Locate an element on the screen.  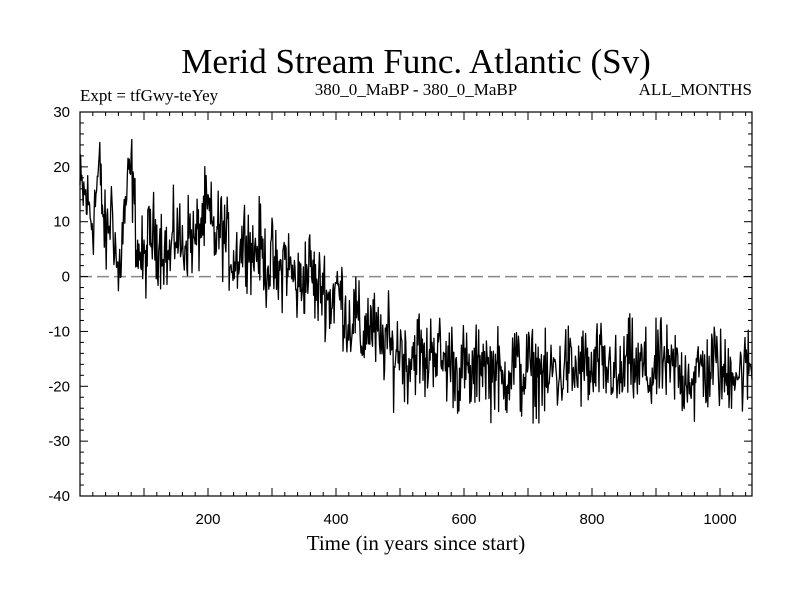
subtitle-right: ALL_MONTHS is located at coordinates (695, 89).